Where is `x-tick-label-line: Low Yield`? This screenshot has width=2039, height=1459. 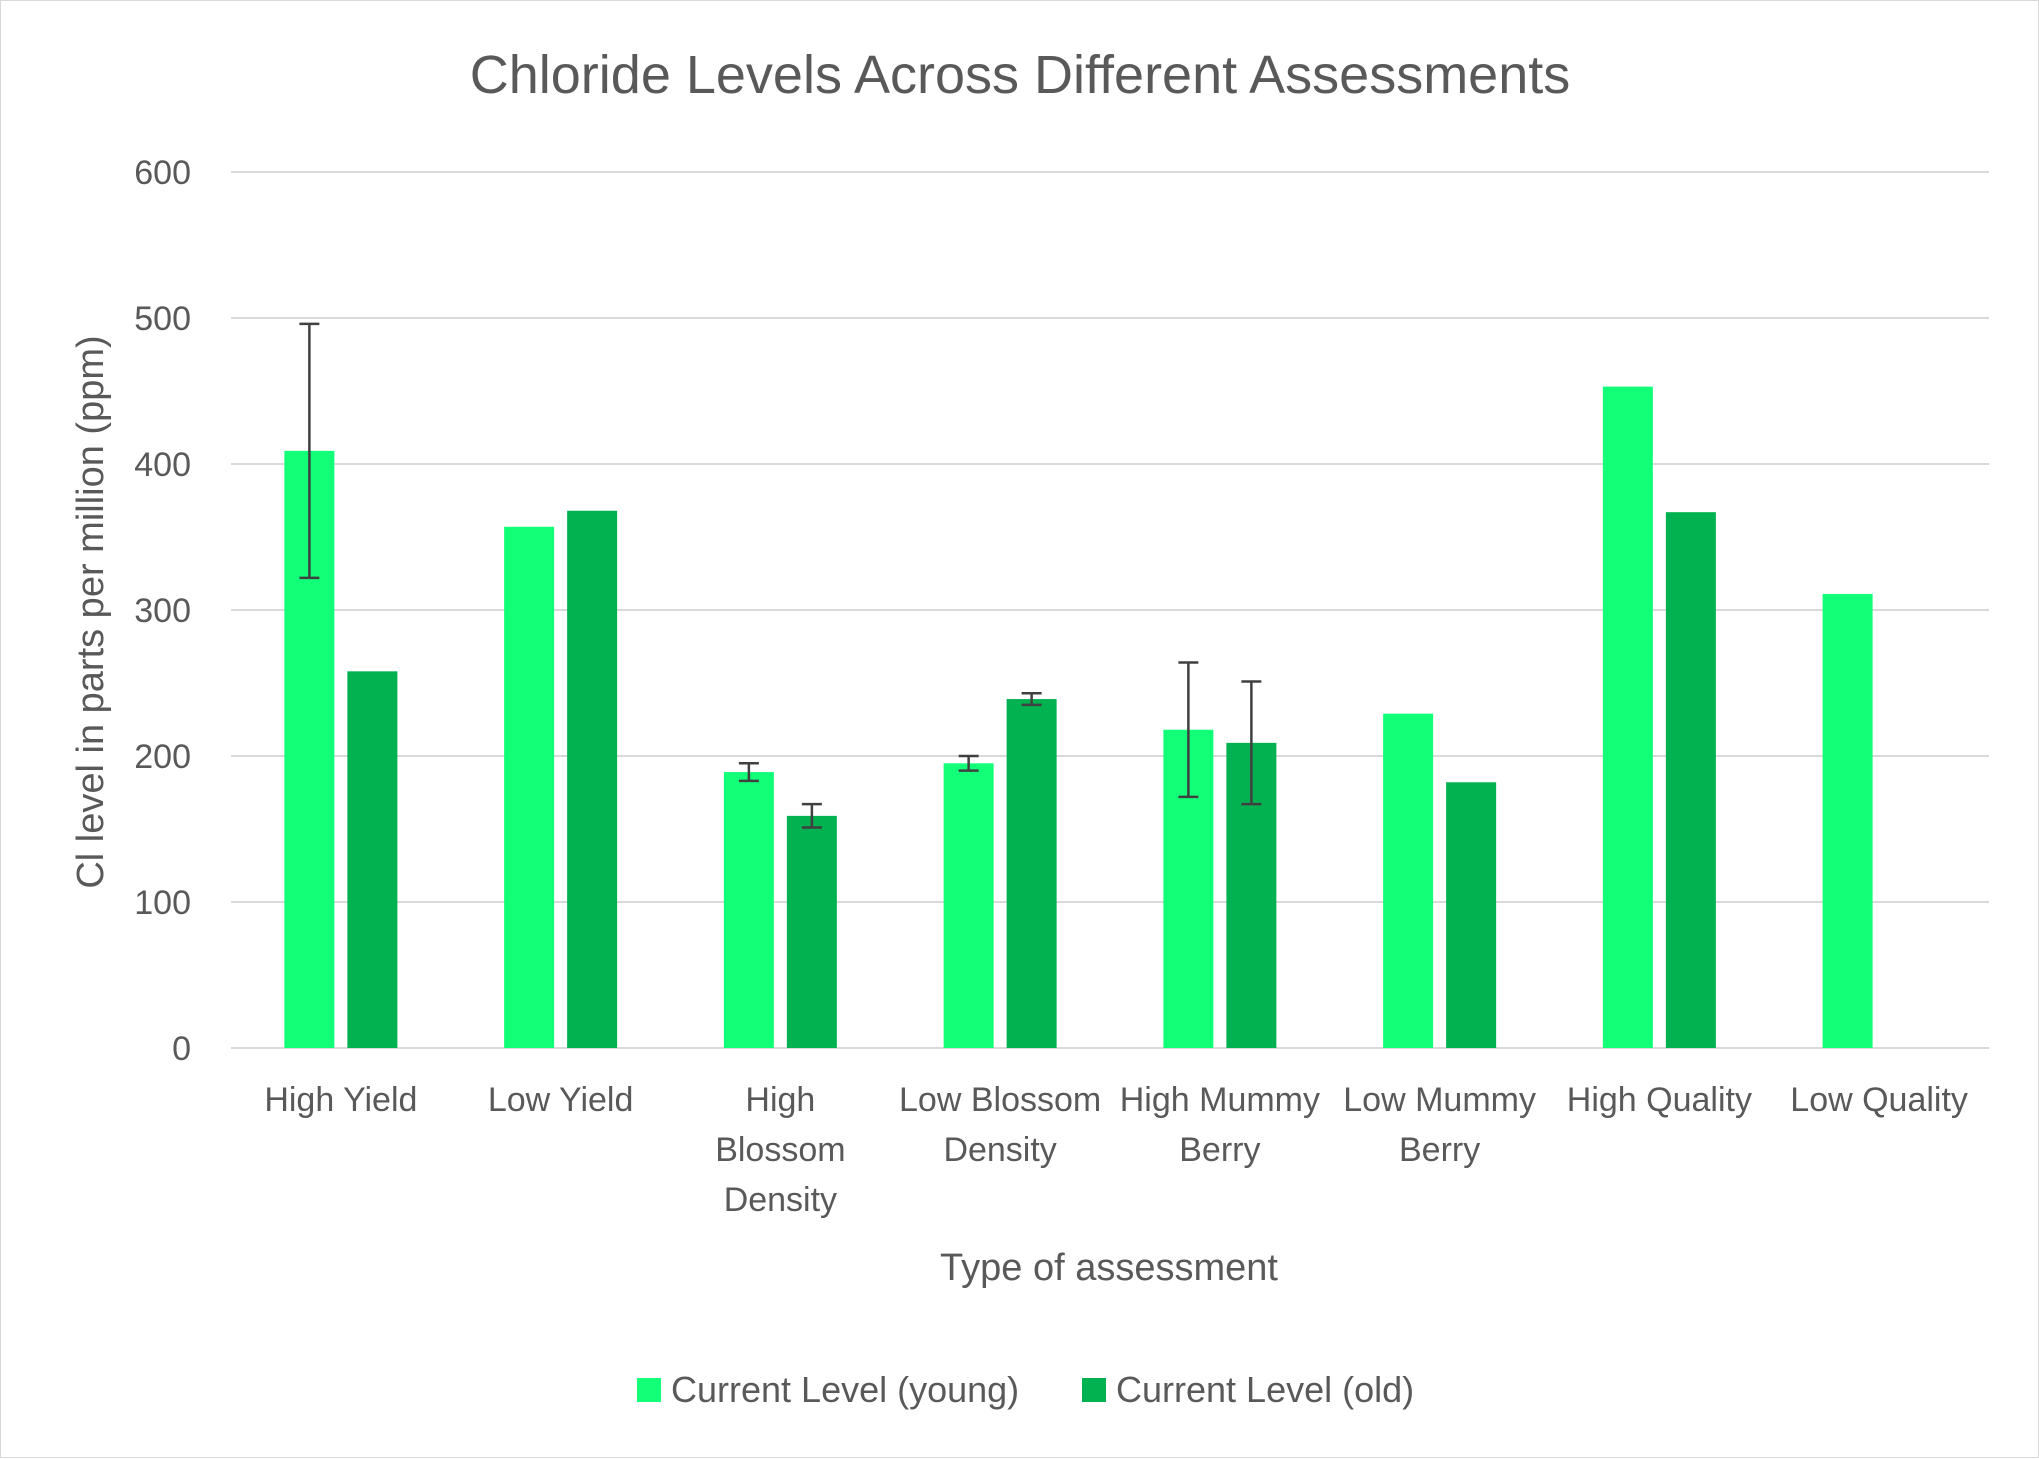 x-tick-label-line: Low Yield is located at coordinates (561, 1100).